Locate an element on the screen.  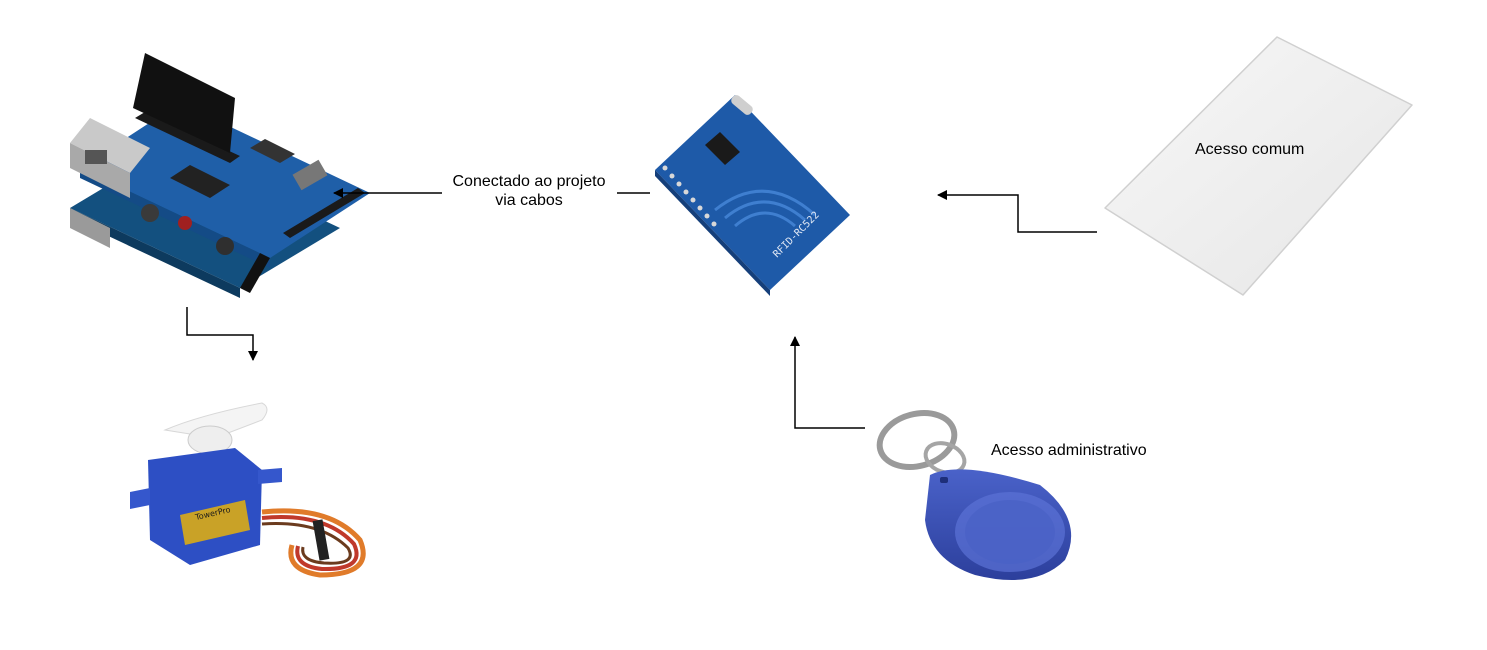
rfid-reader-module-icon: RFID-RC522 is located at coordinates (752, 195).